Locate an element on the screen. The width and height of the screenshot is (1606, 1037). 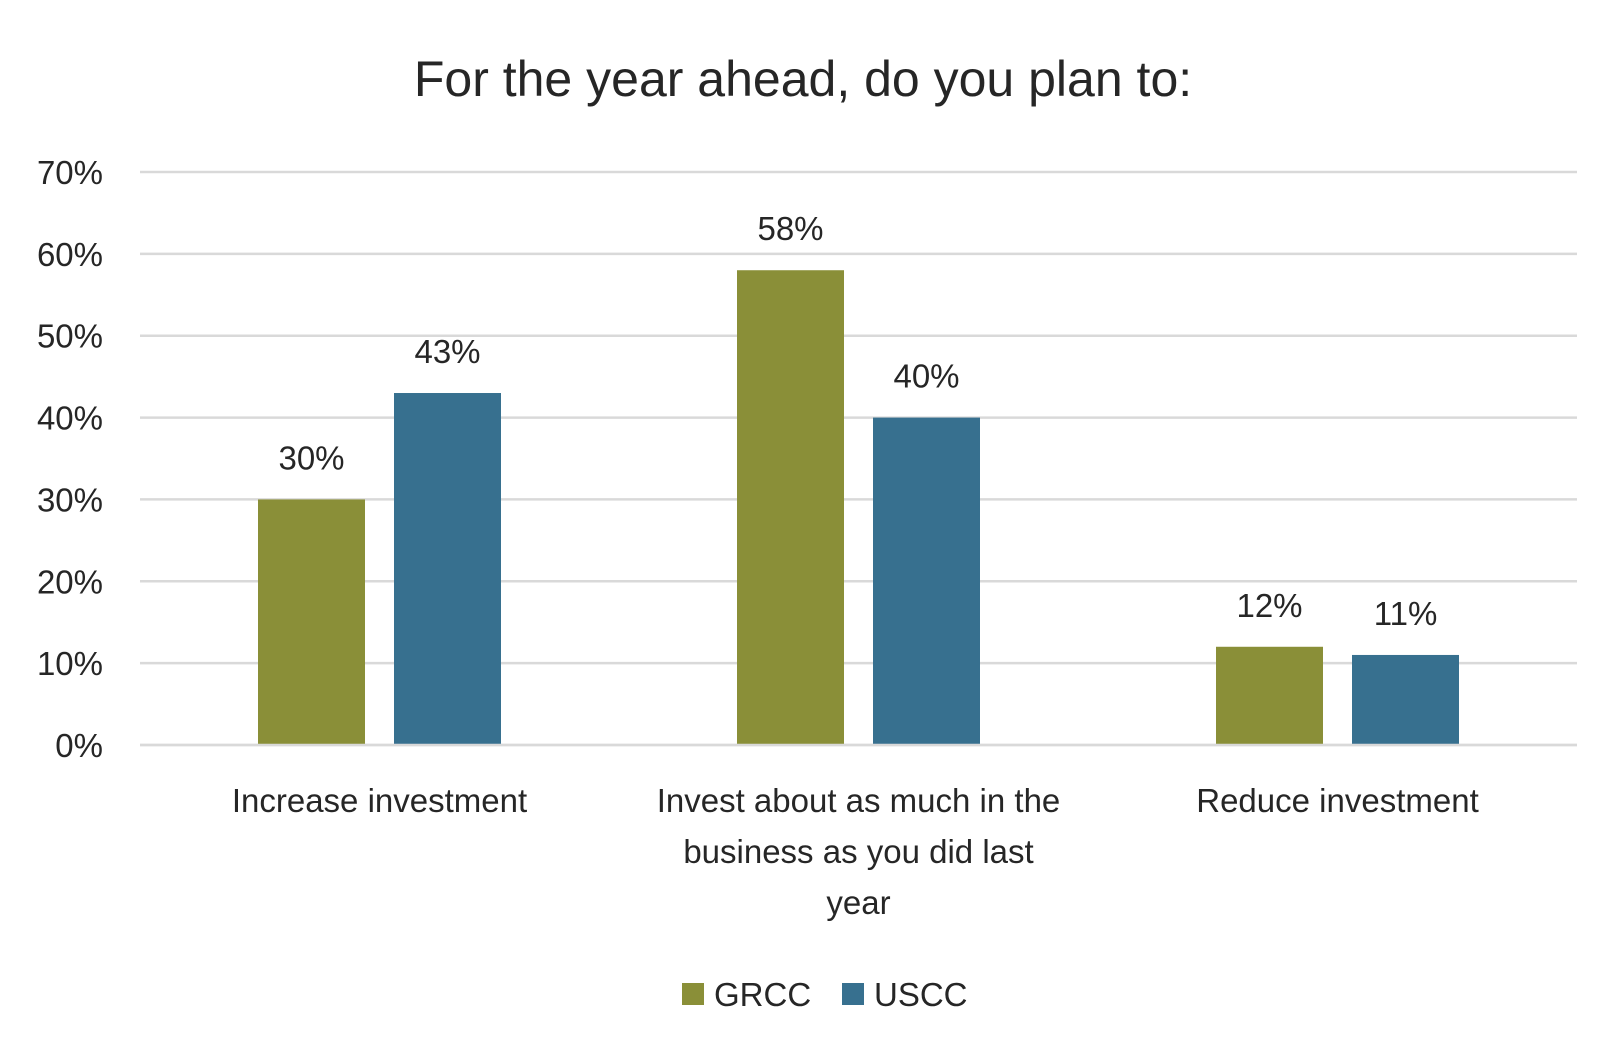
y-tick-label: 70% is located at coordinates (70, 172).